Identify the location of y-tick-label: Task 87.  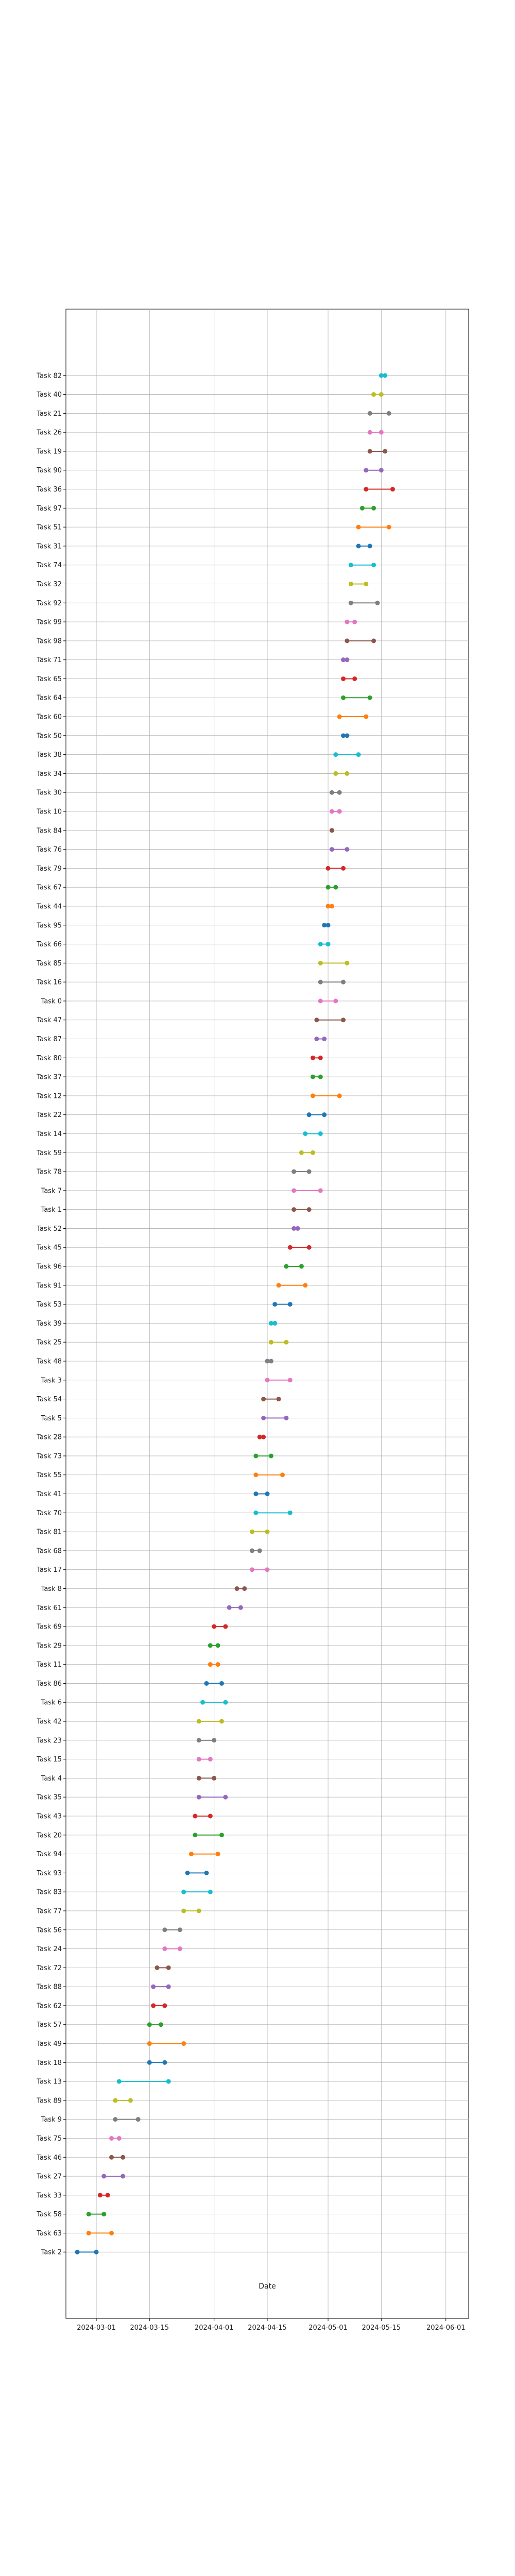
(49, 1039).